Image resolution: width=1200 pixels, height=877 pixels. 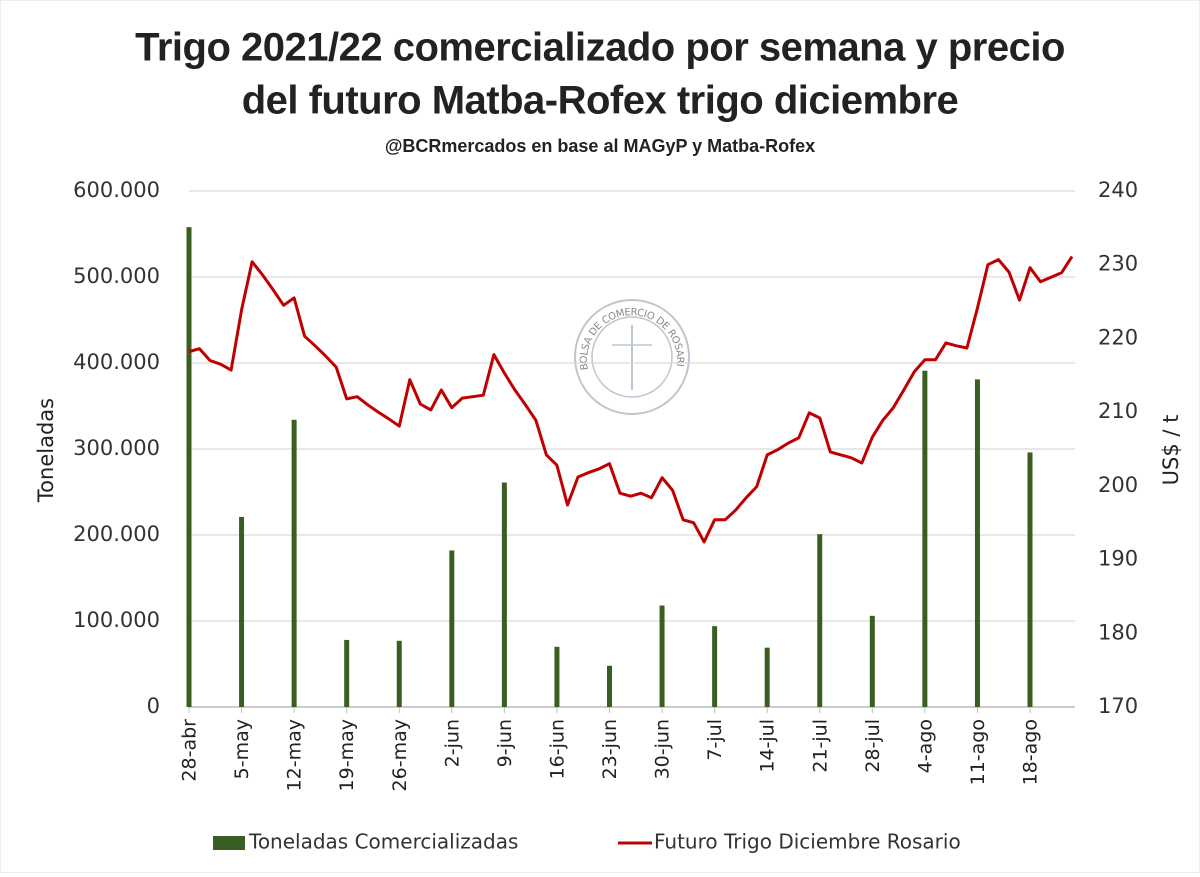 I want to click on y2-tick-label: 200, so click(x=1118, y=485).